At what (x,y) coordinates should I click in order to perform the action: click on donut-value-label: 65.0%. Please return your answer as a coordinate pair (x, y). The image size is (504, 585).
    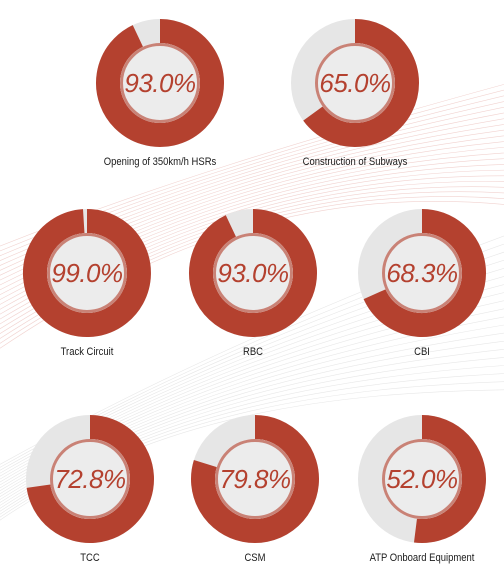
    Looking at the image, I should click on (355, 82).